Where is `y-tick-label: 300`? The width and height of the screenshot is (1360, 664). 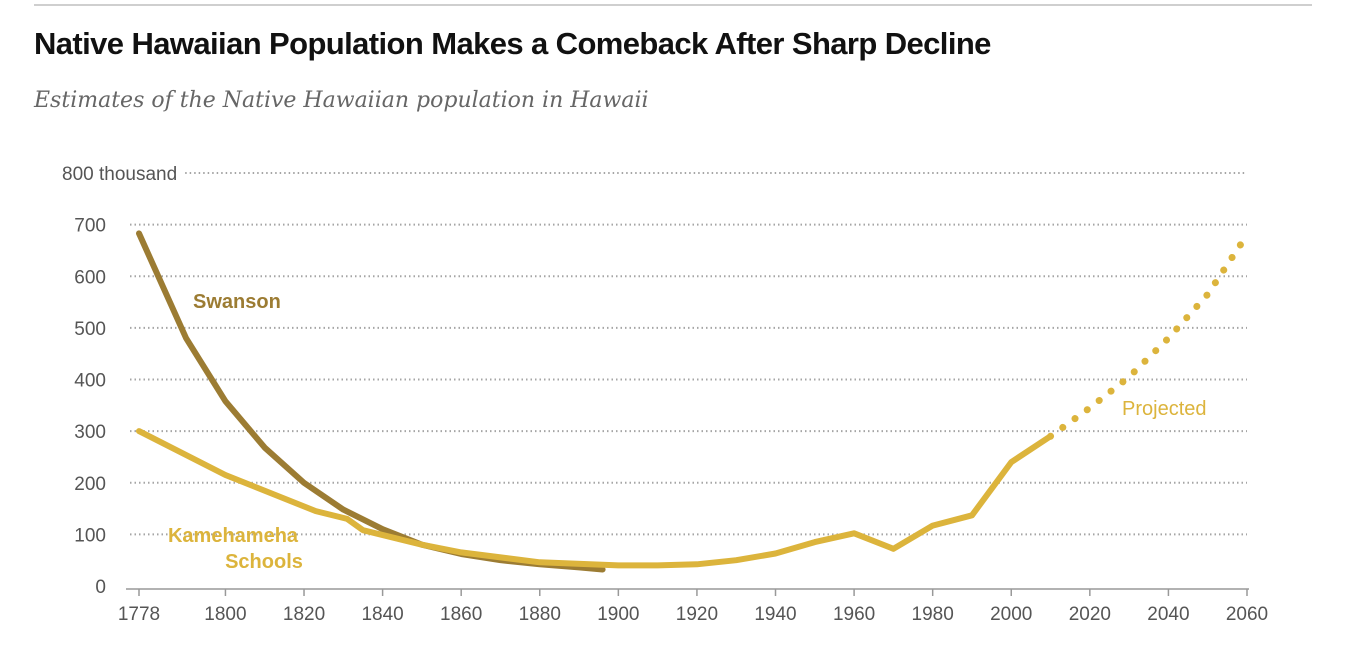
y-tick-label: 300 is located at coordinates (90, 432).